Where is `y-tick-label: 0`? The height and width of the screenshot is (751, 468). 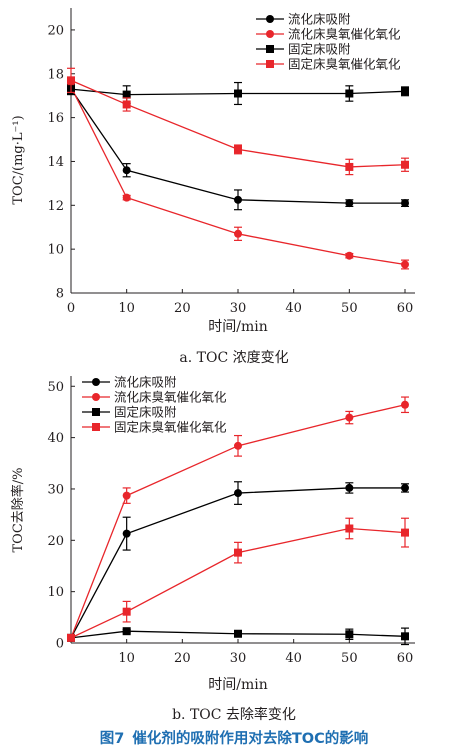 y-tick-label: 0 is located at coordinates (60, 644).